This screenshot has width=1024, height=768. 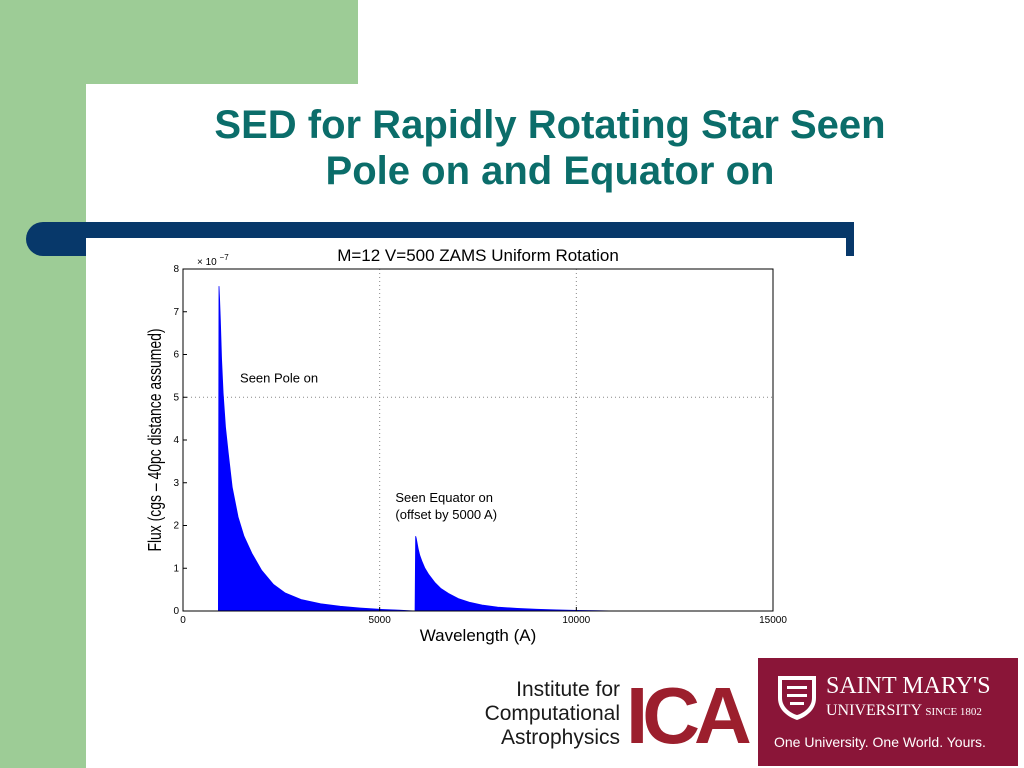 I want to click on chart-annotation: Seen Pole on, so click(x=279, y=377).